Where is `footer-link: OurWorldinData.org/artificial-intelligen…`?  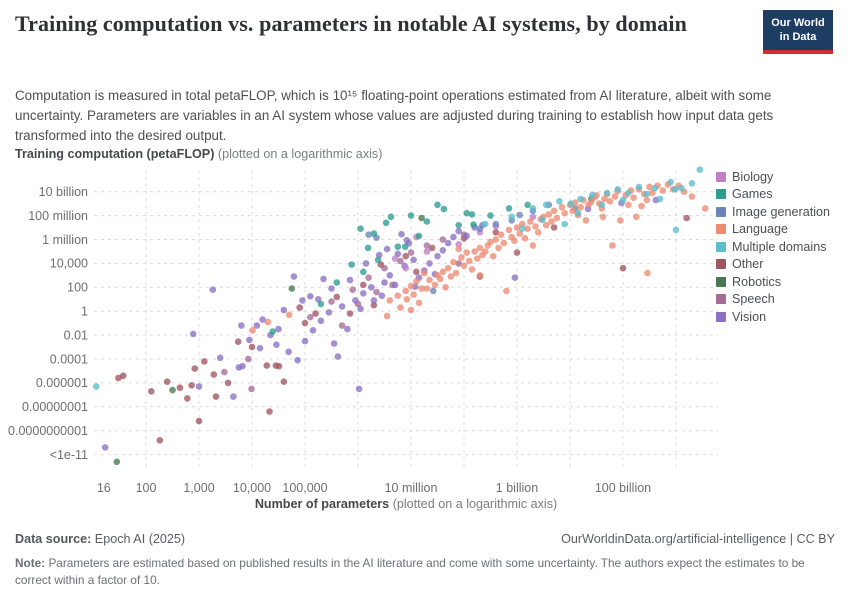
footer-link: OurWorldinData.org/artificial-intelligen… is located at coordinates (698, 539).